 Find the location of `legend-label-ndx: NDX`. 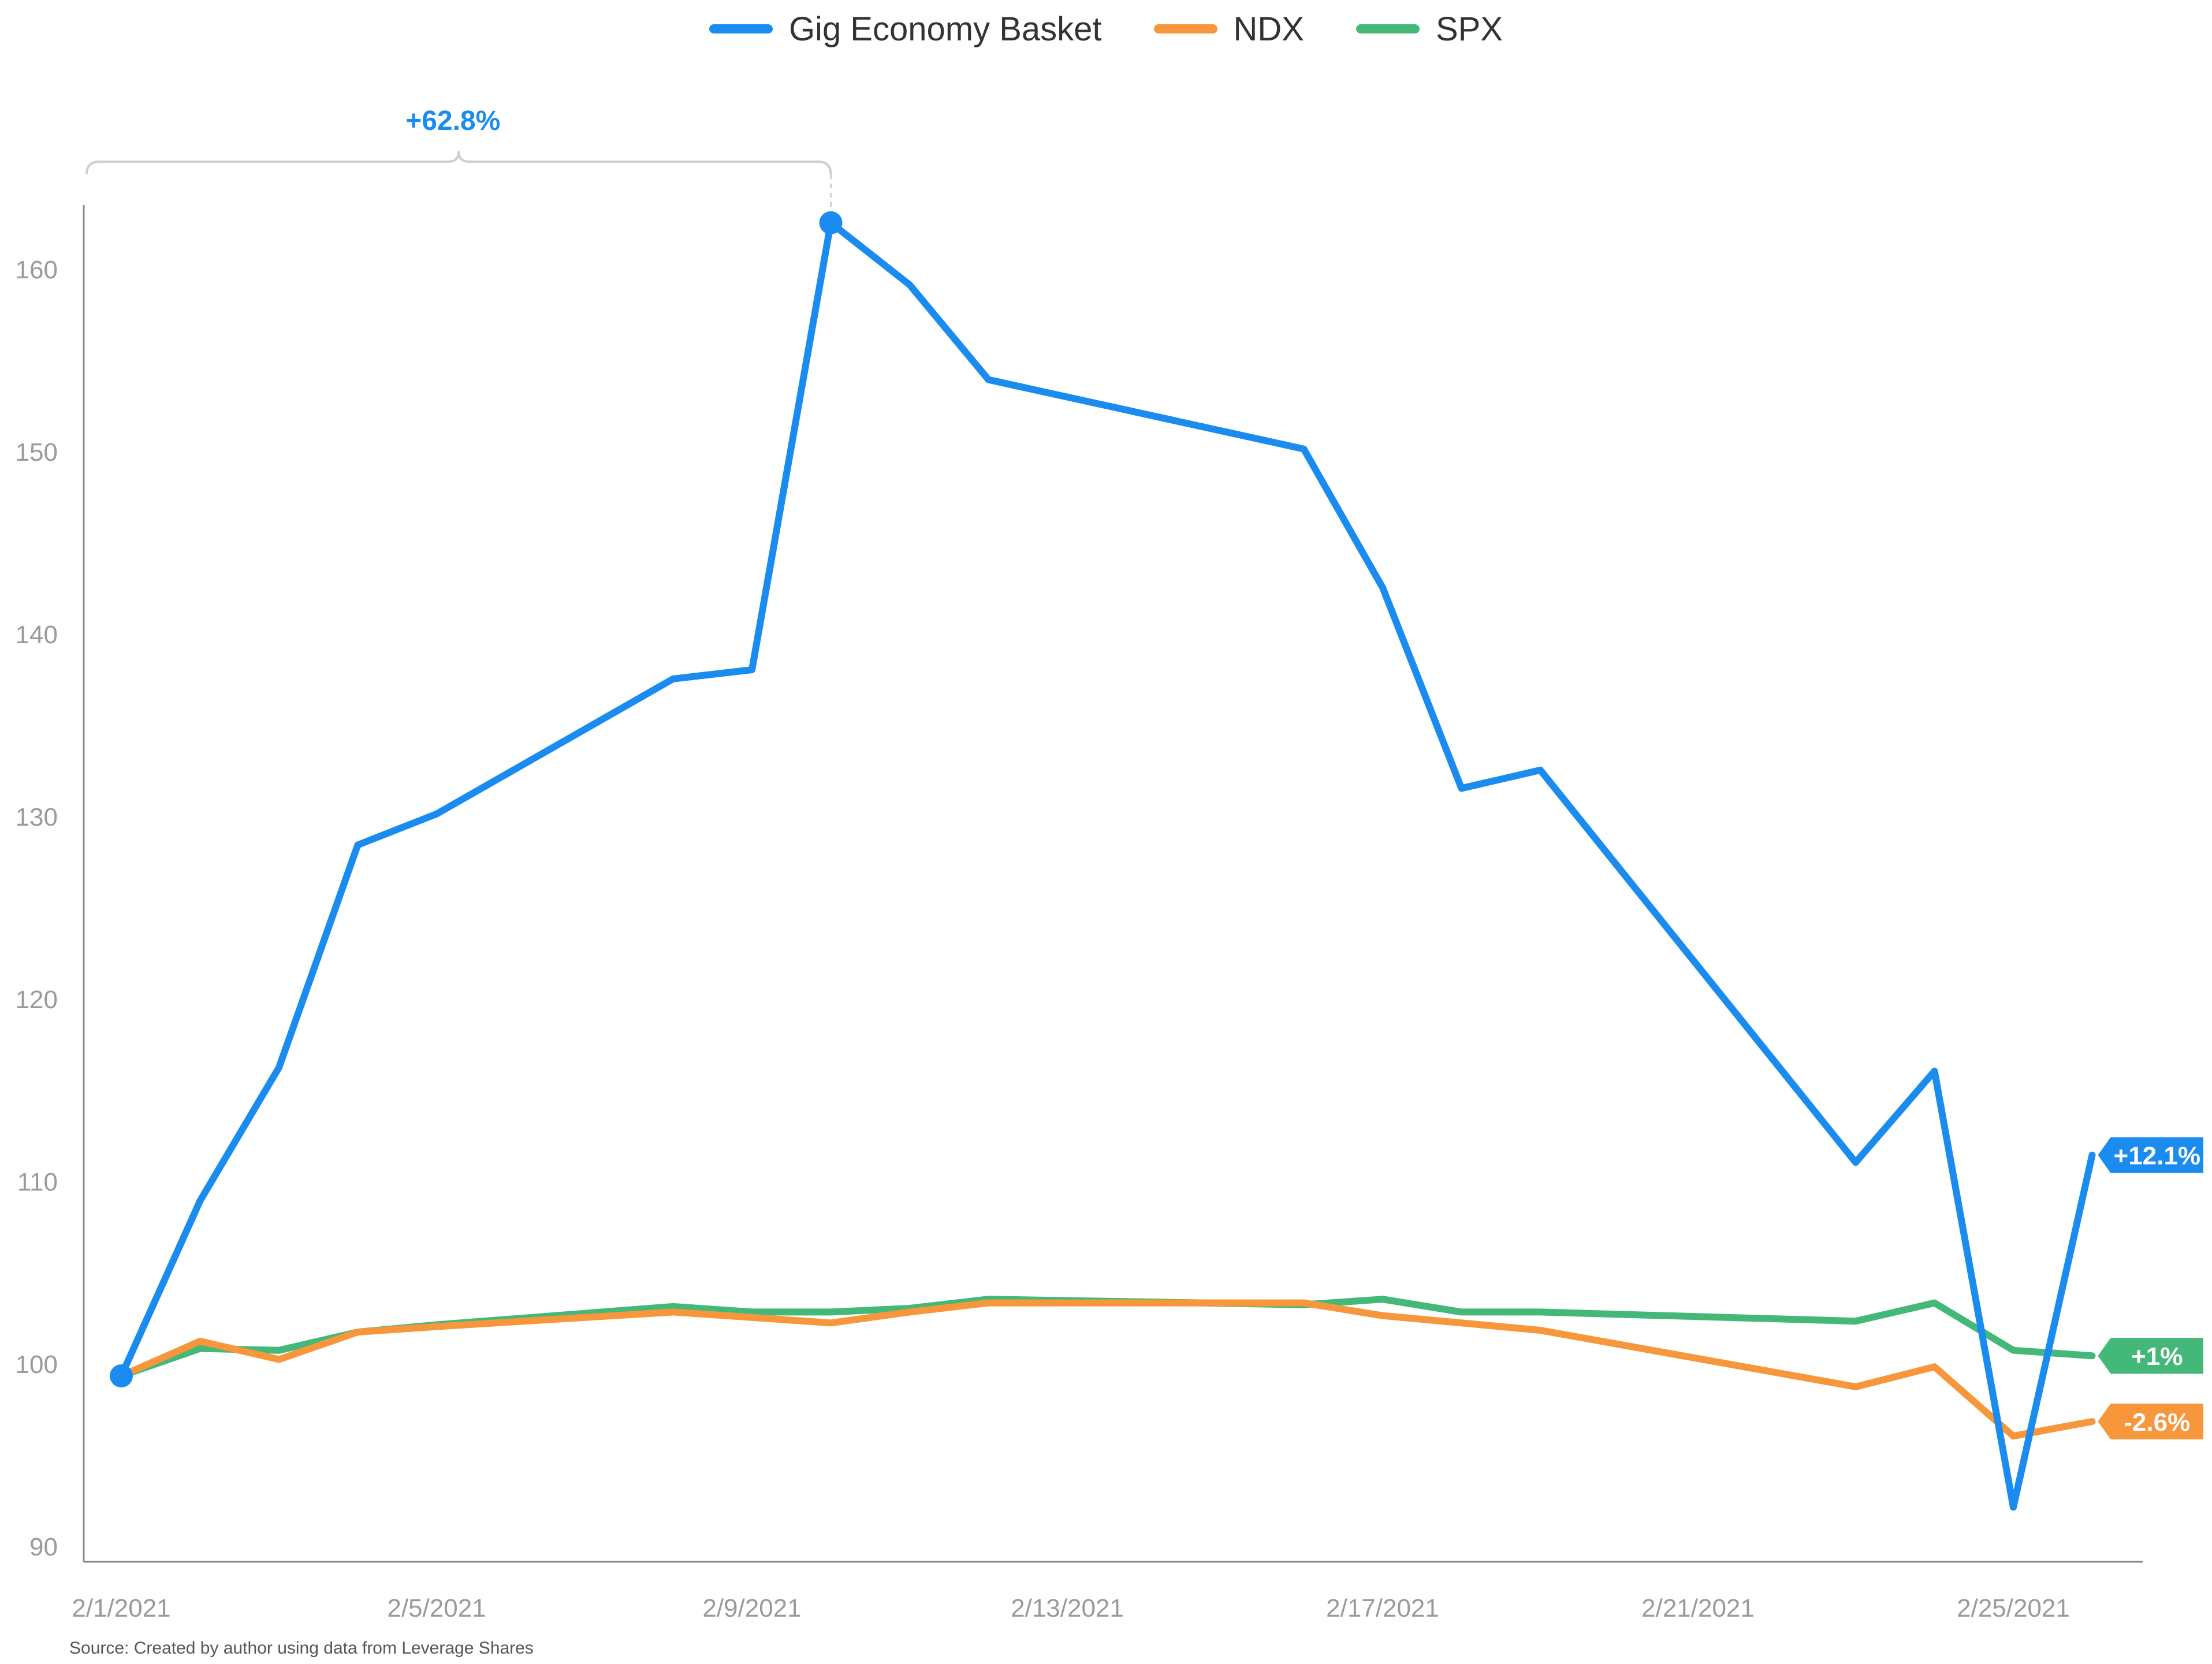

legend-label-ndx: NDX is located at coordinates (1268, 29).